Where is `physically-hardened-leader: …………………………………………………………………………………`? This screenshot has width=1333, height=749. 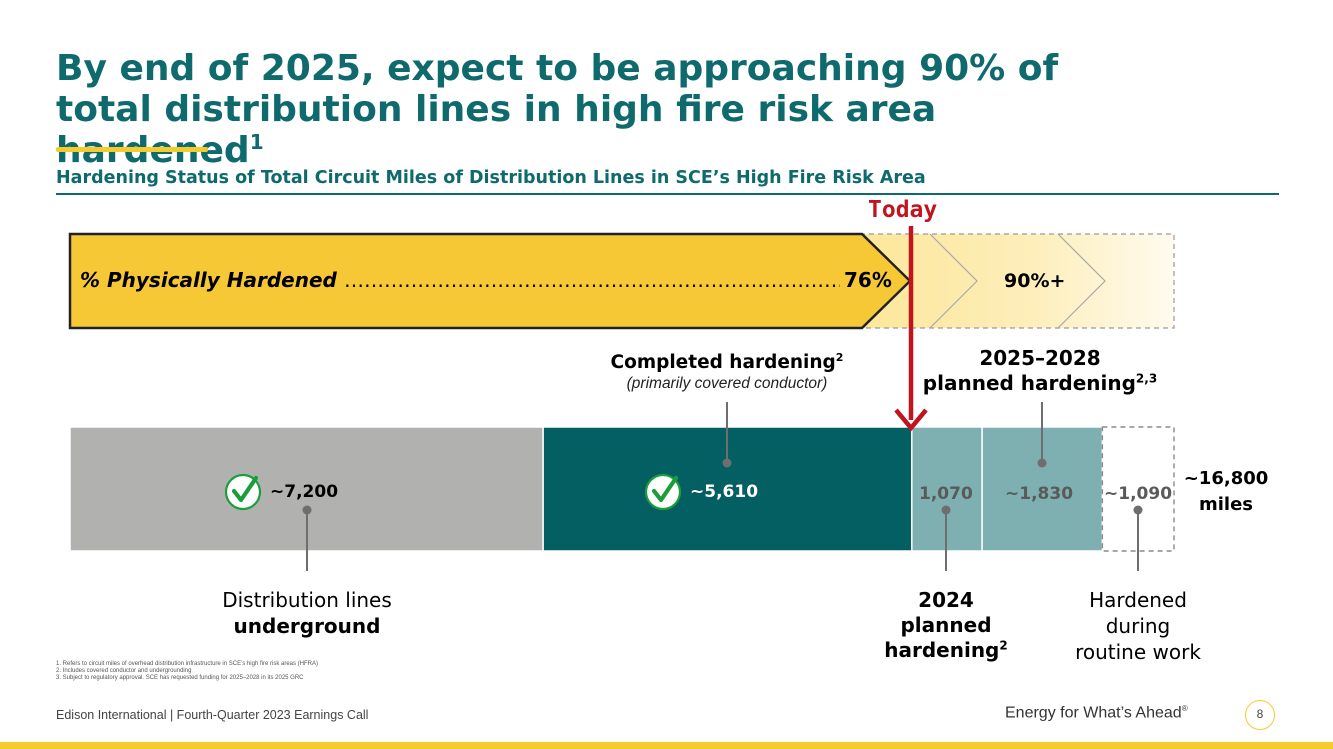
physically-hardened-leader: ………………………………………………………………………………… is located at coordinates (592, 280).